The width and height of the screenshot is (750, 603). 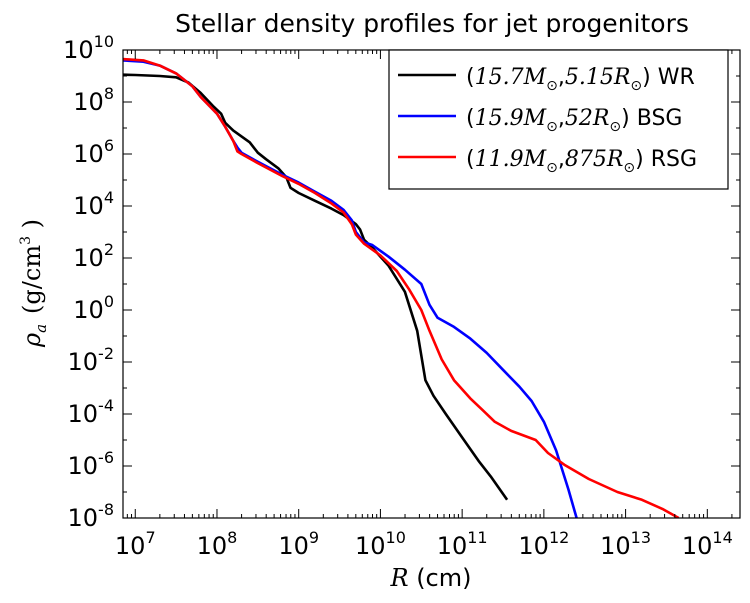 I want to click on legend-label-wr: (15.7M⊙,5.15R⊙) WR, so click(x=580, y=79).